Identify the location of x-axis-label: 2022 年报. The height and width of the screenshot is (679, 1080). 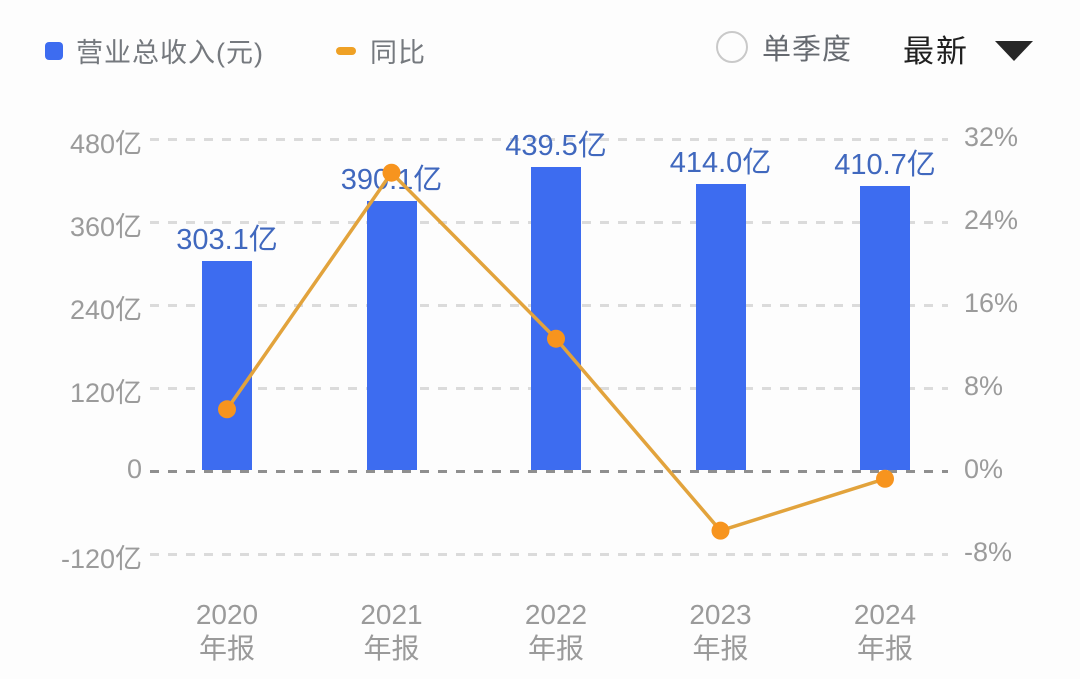
(556, 632).